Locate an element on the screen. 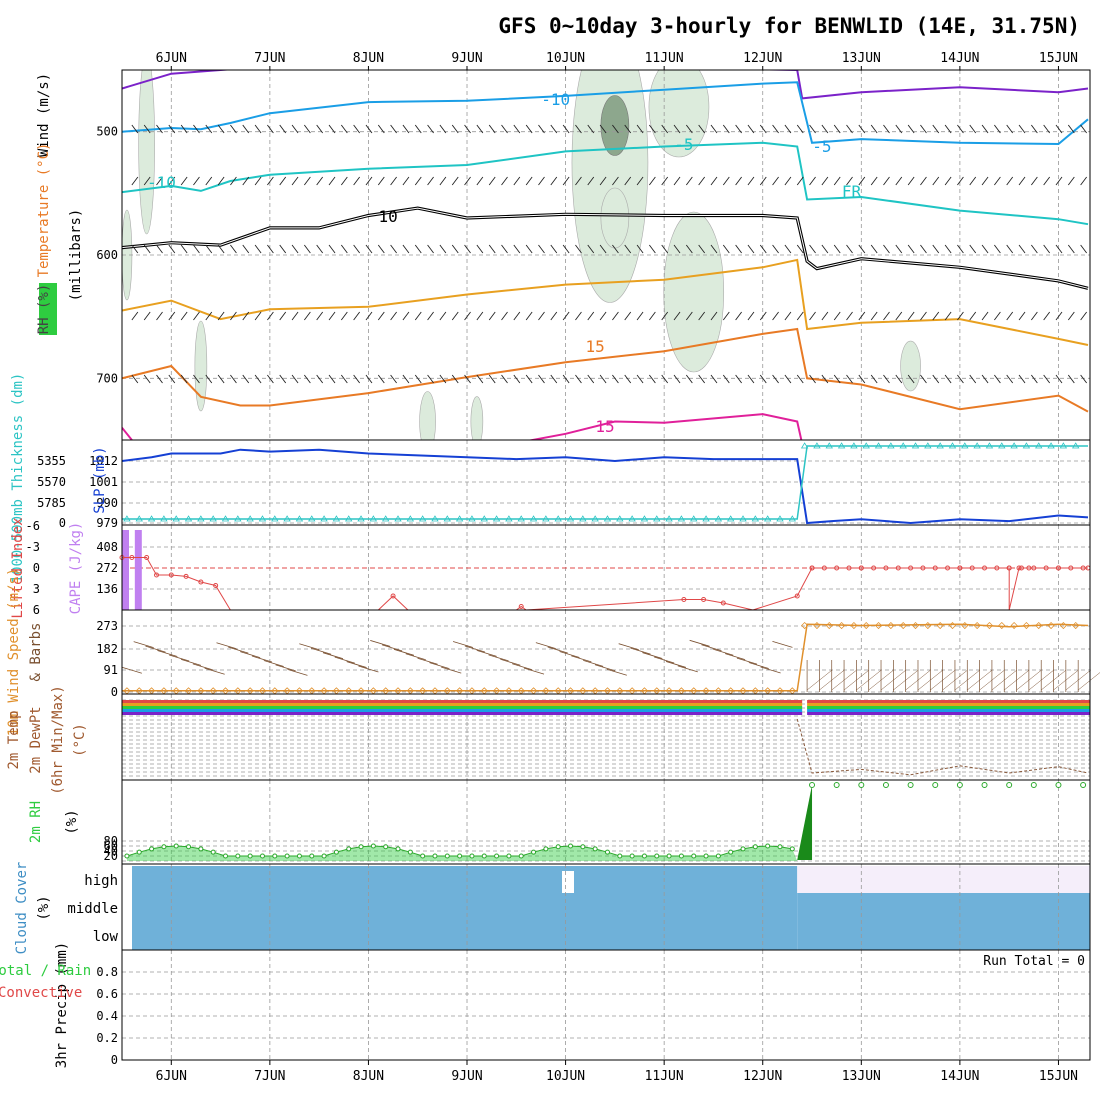  day-label-top: 9JUN is located at coordinates (466, 58).